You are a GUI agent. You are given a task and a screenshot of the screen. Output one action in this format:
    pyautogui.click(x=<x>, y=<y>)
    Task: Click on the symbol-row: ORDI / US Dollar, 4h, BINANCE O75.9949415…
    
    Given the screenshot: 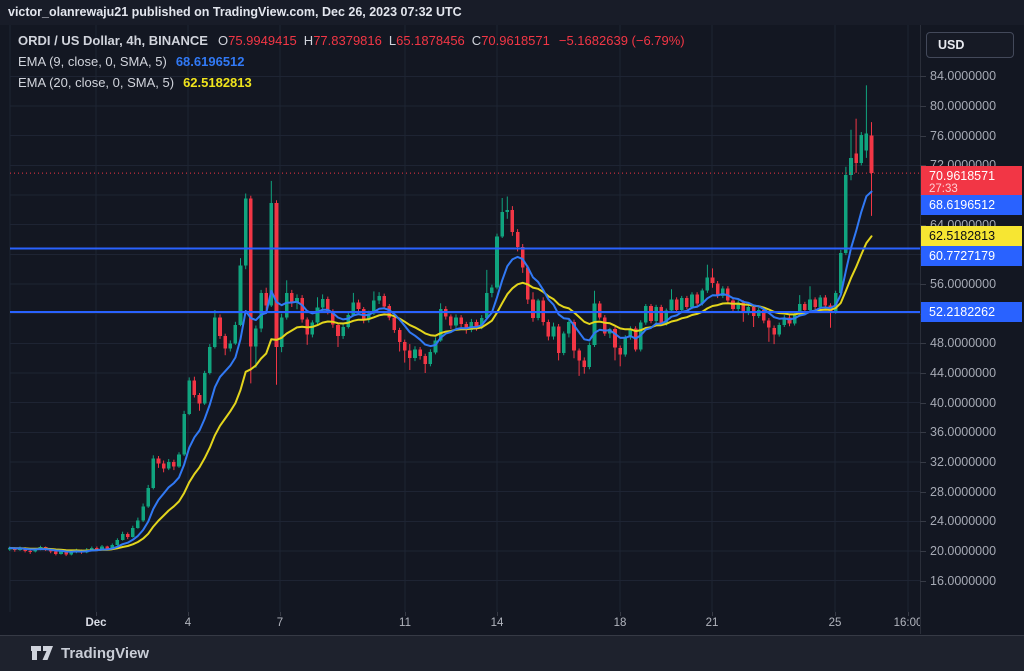 What is the action you would take?
    pyautogui.click(x=351, y=40)
    